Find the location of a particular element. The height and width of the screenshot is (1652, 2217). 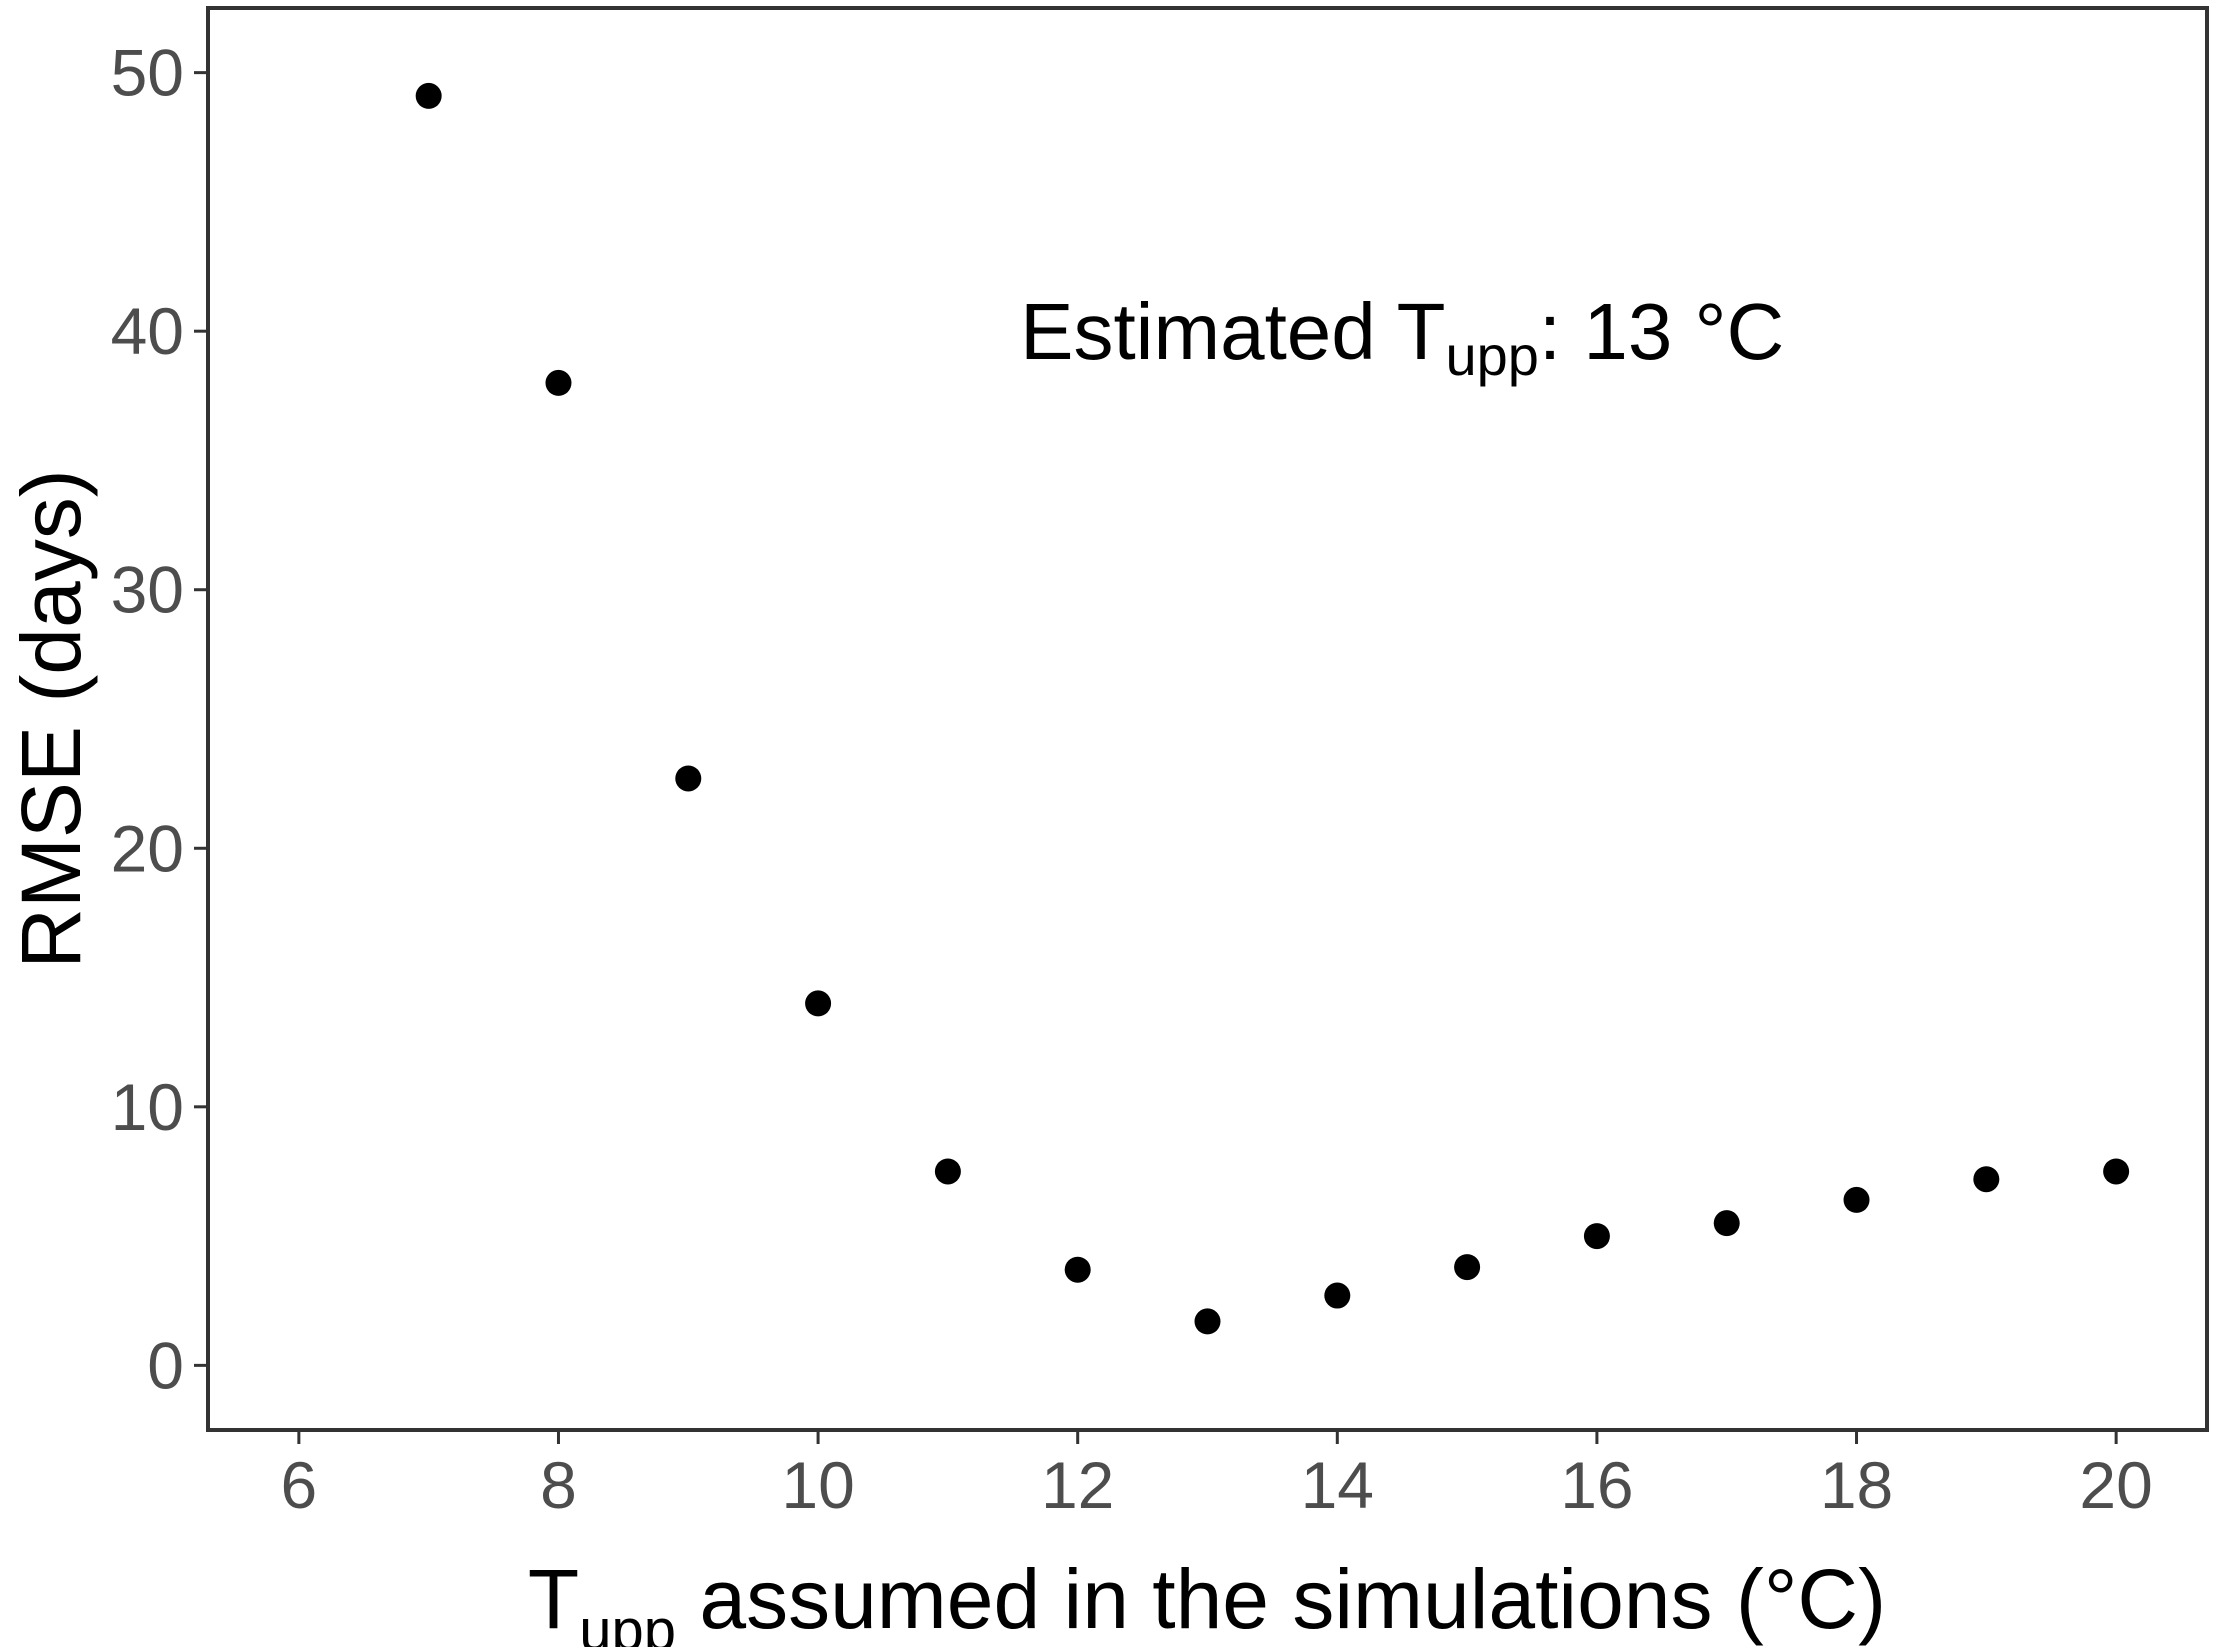

annotation-suffix: : 13 °C is located at coordinates (1661, 331).